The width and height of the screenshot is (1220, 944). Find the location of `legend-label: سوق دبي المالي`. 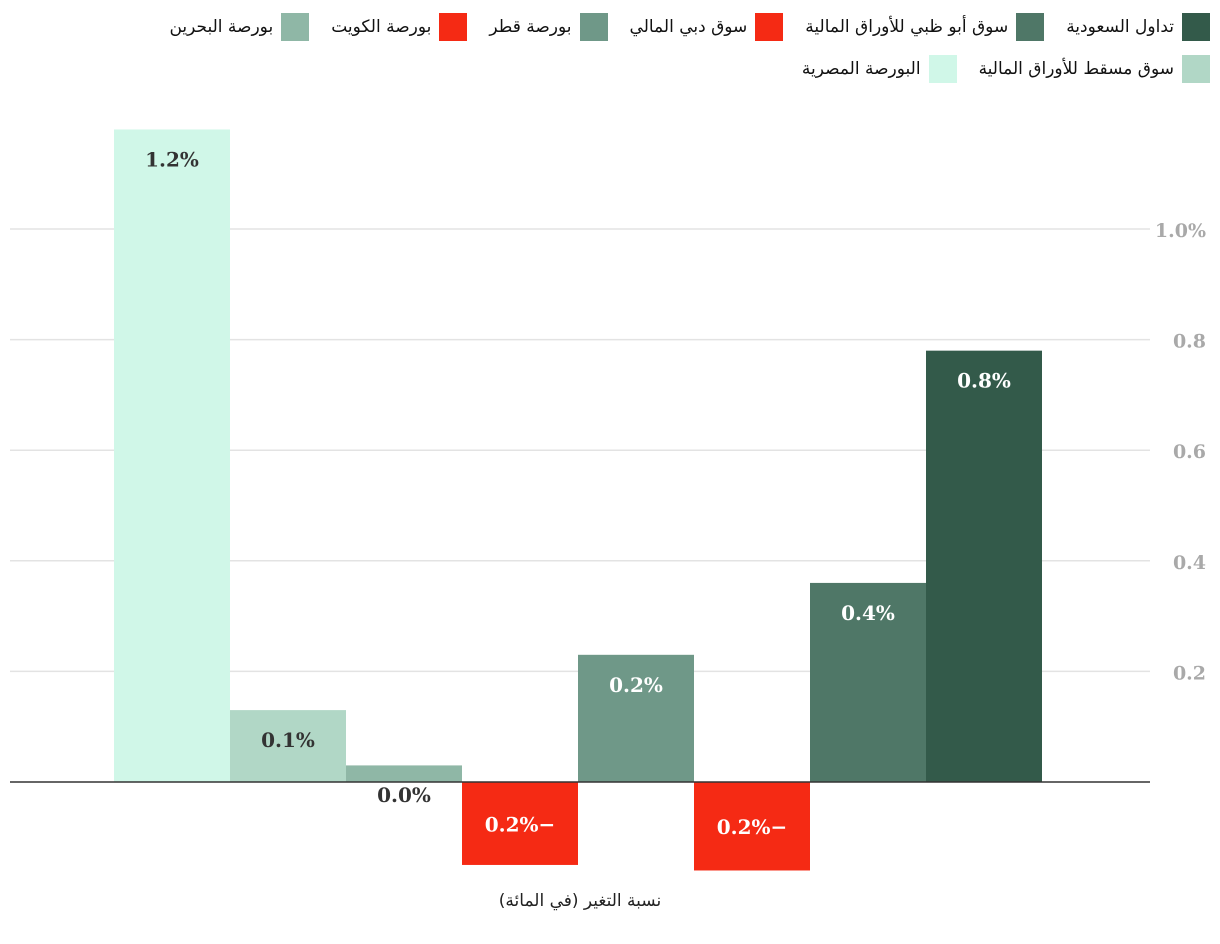

legend-label: سوق دبي المالي is located at coordinates (688, 27).